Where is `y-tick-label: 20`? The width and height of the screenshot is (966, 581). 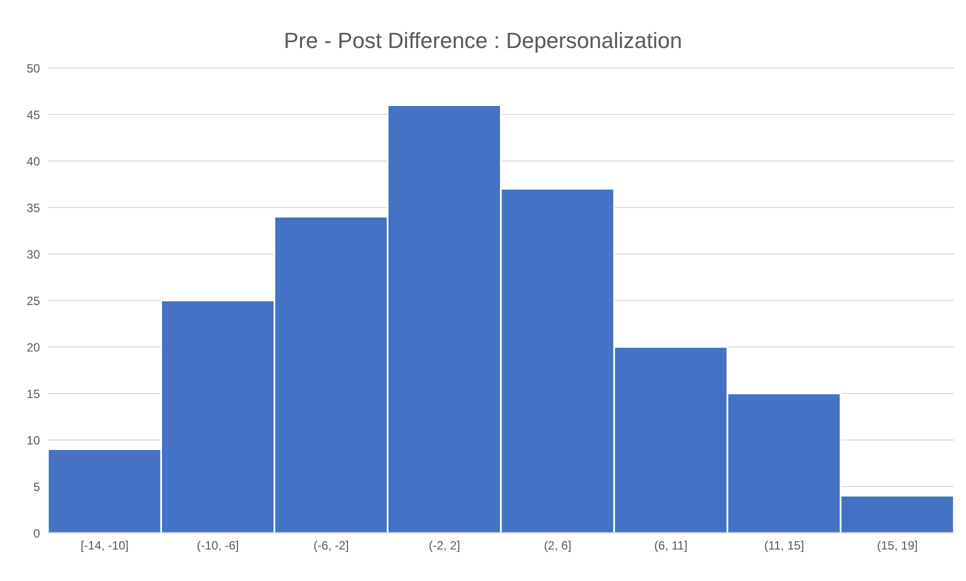 y-tick-label: 20 is located at coordinates (33, 347).